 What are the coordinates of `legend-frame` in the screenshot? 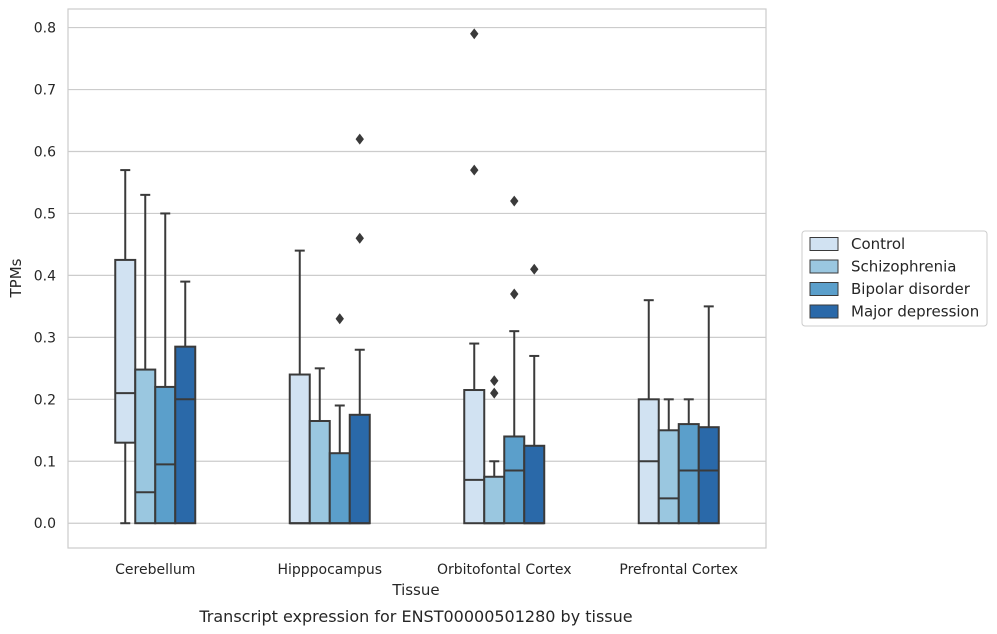 It's located at (894, 278).